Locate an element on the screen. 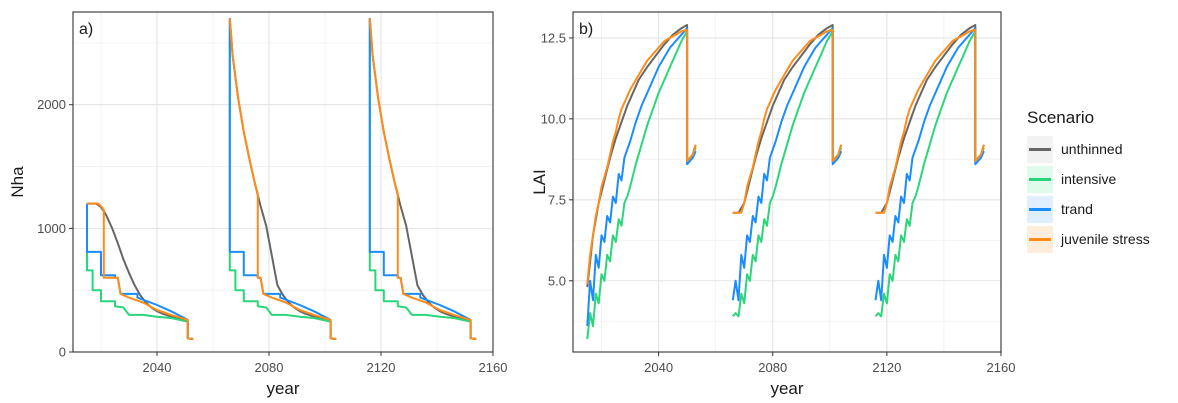 Image resolution: width=1178 pixels, height=403 pixels. panel-b-y-tick-label: 12.5 is located at coordinates (553, 37).